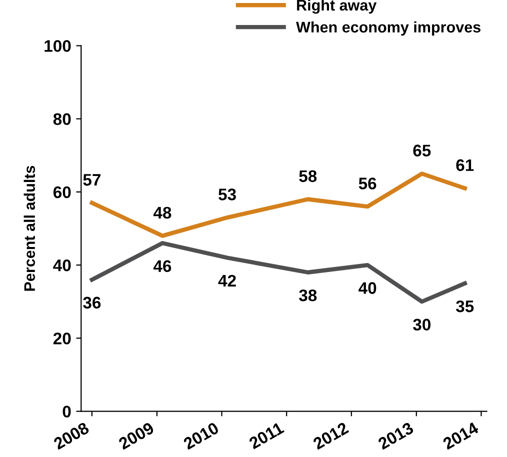 The height and width of the screenshot is (457, 507). I want to click on data-label: 30, so click(421, 324).